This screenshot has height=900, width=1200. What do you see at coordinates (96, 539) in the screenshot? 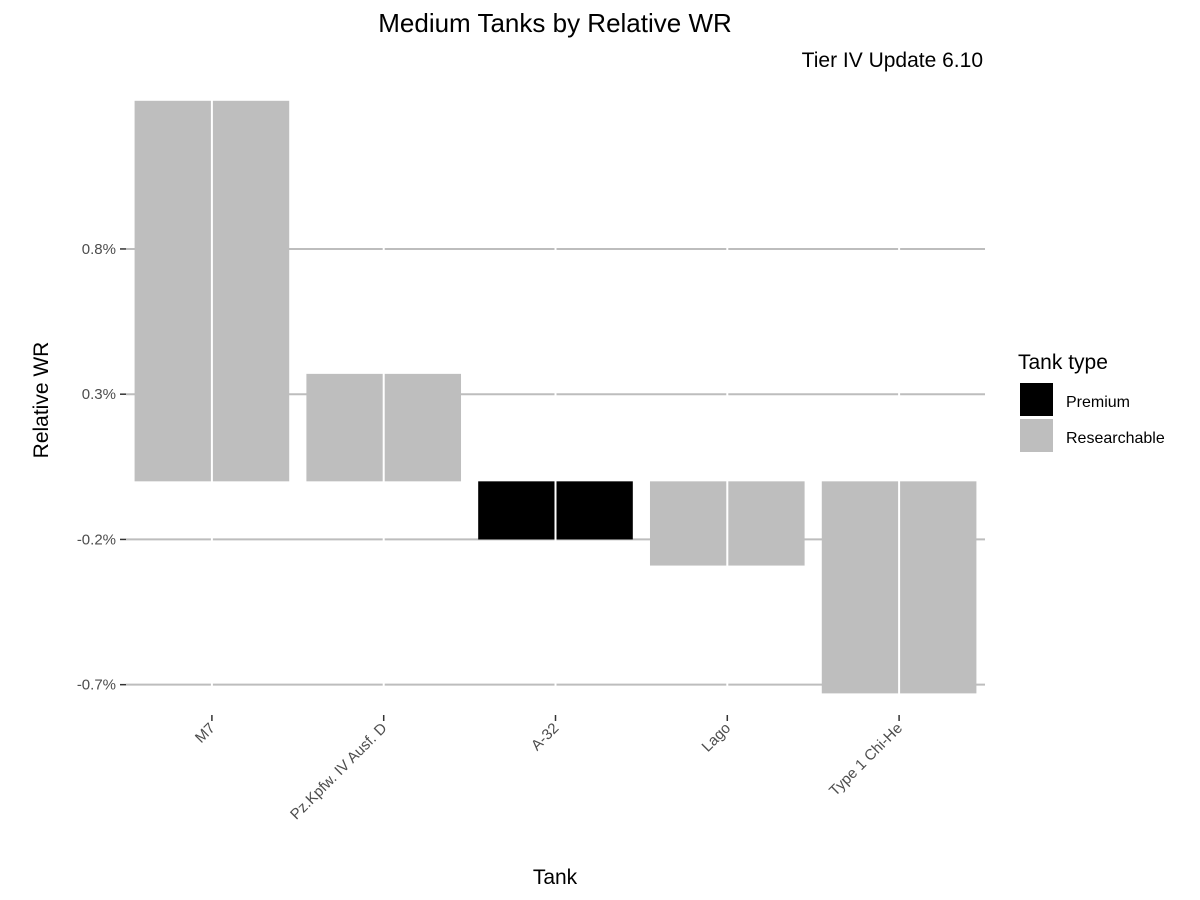
I see `y-tick-label: -0.2%` at bounding box center [96, 539].